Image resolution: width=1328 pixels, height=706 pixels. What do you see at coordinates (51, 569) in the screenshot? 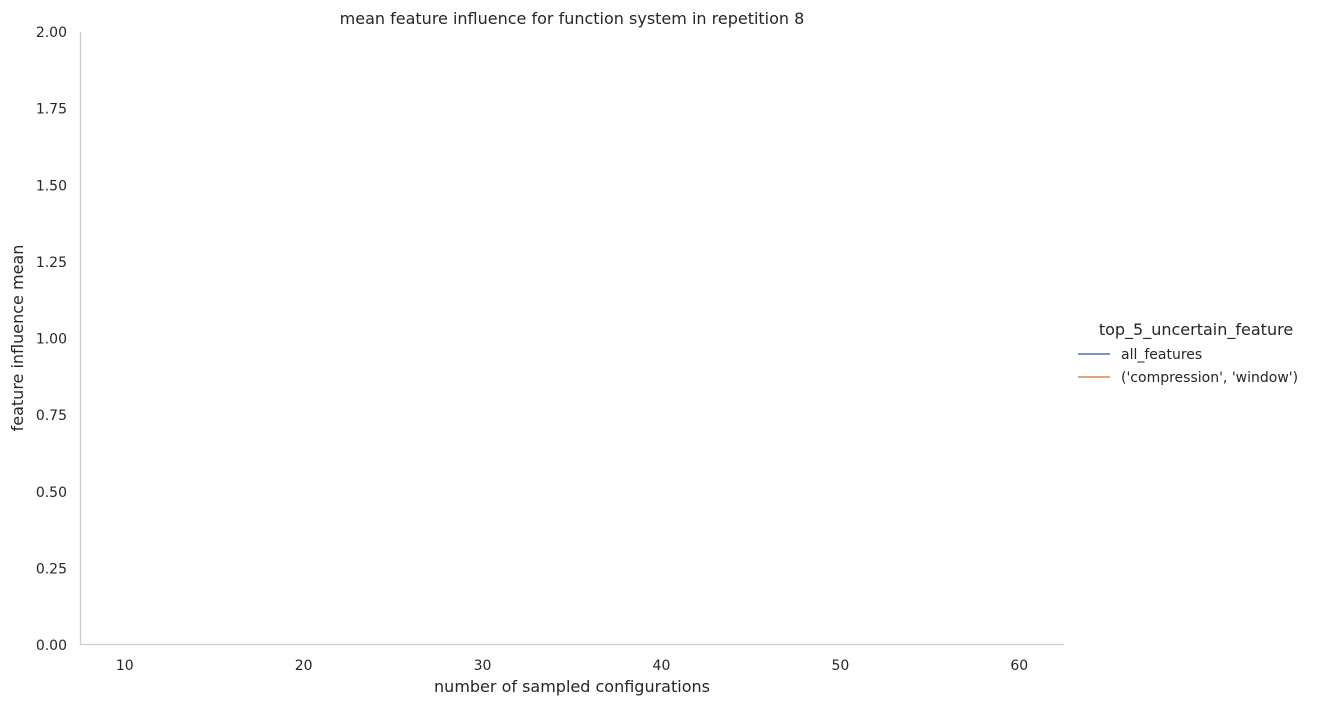
I see `y-tick-label: 0.25` at bounding box center [51, 569].